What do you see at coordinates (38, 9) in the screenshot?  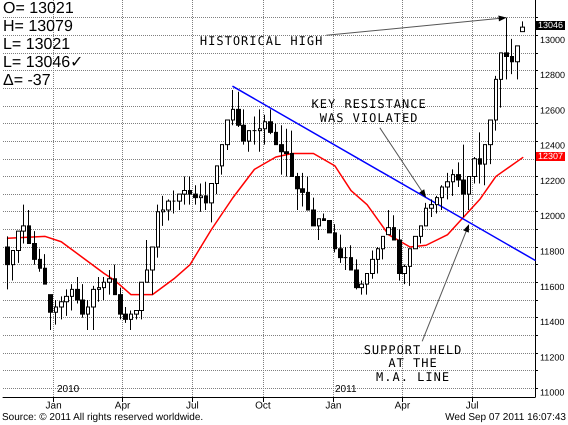 I see `annotation: O= 13021` at bounding box center [38, 9].